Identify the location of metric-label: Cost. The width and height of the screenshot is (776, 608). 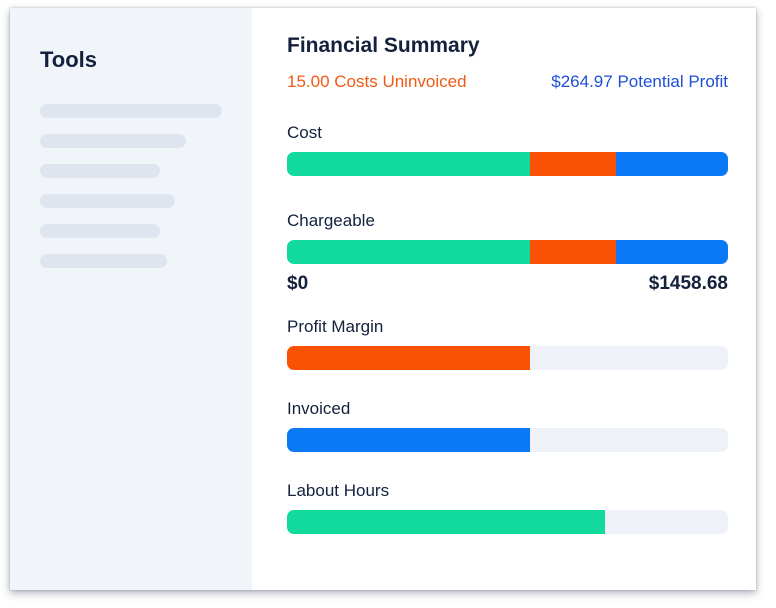
(304, 132).